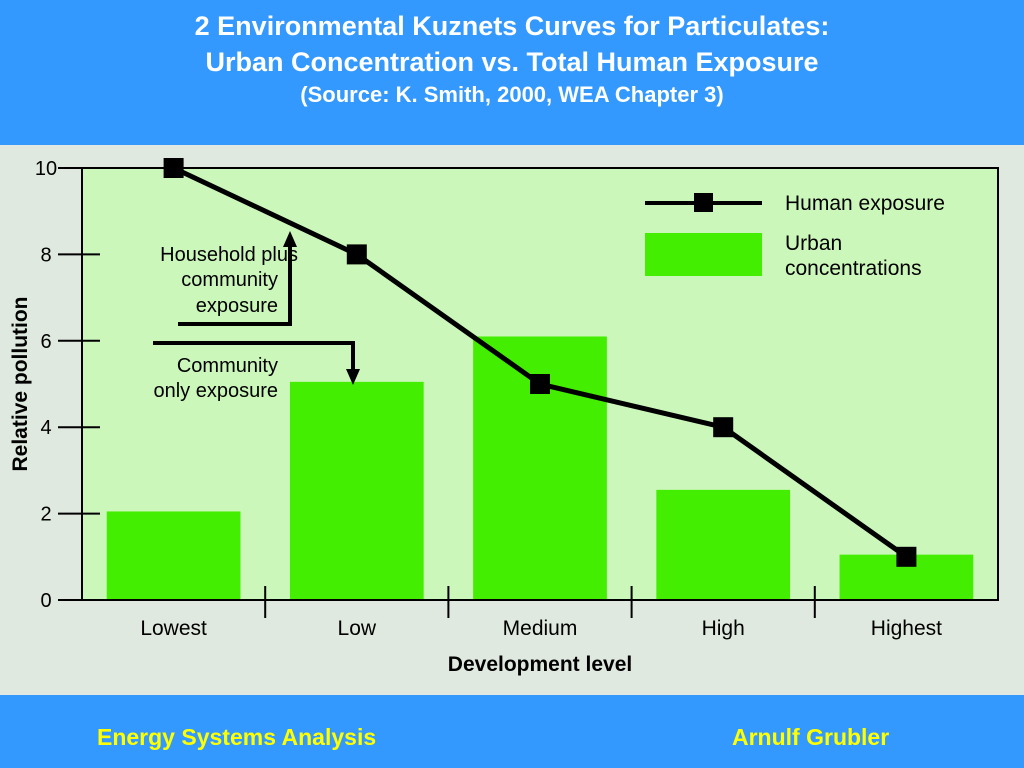  Describe the element at coordinates (703, 254) in the screenshot. I see `legend-bar-swatch` at that location.